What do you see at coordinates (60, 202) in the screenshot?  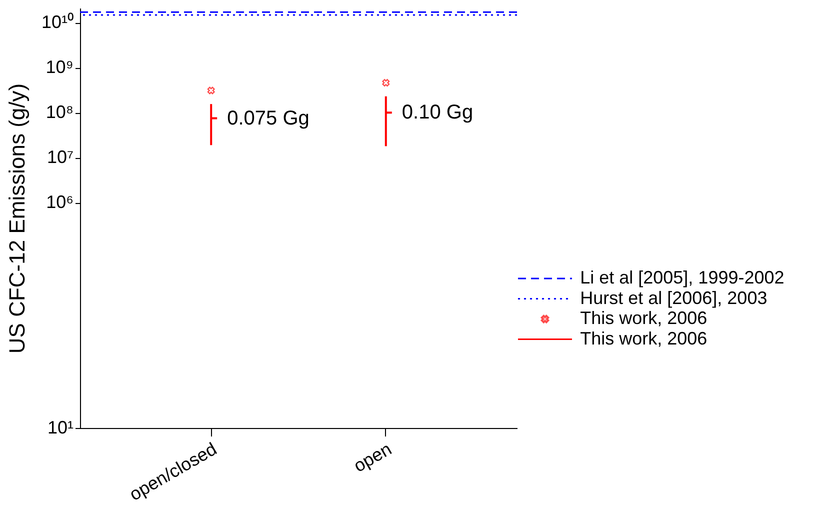 I see `y-tick-label: 10⁶` at bounding box center [60, 202].